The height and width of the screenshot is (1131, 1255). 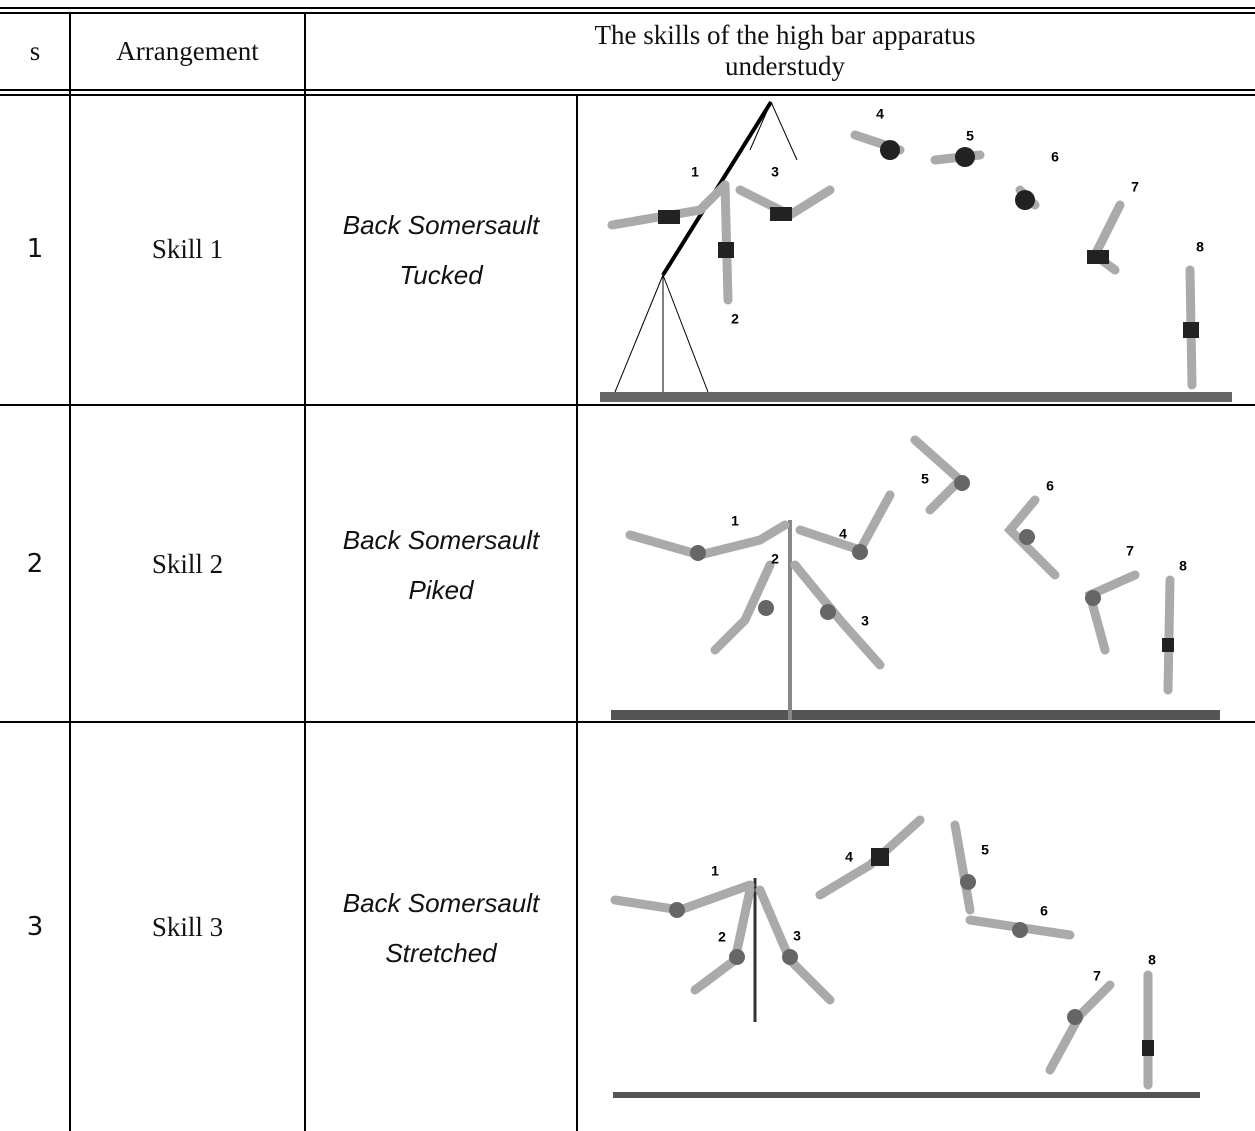 What do you see at coordinates (35, 249) in the screenshot?
I see `row-number: 1` at bounding box center [35, 249].